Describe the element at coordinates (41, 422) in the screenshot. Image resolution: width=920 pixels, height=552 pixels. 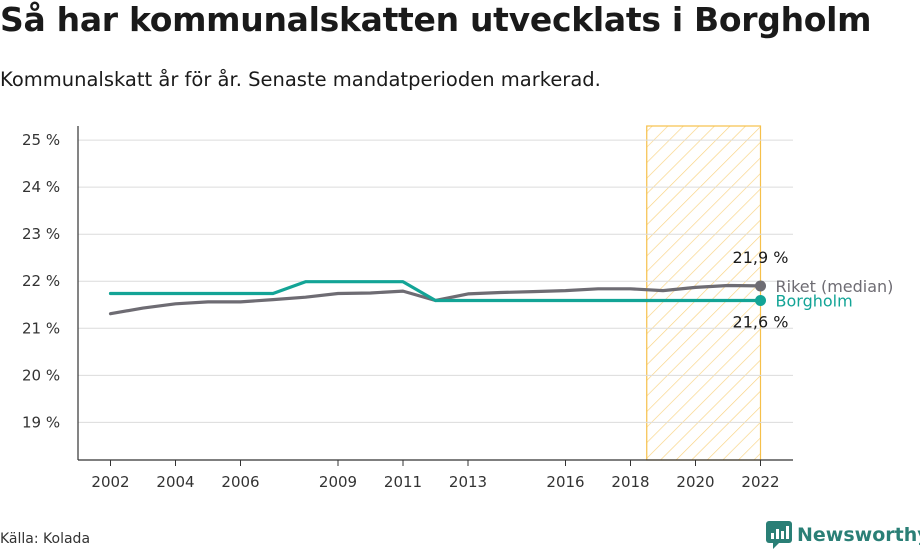
I see `y-tick-label: 19 %` at that location.